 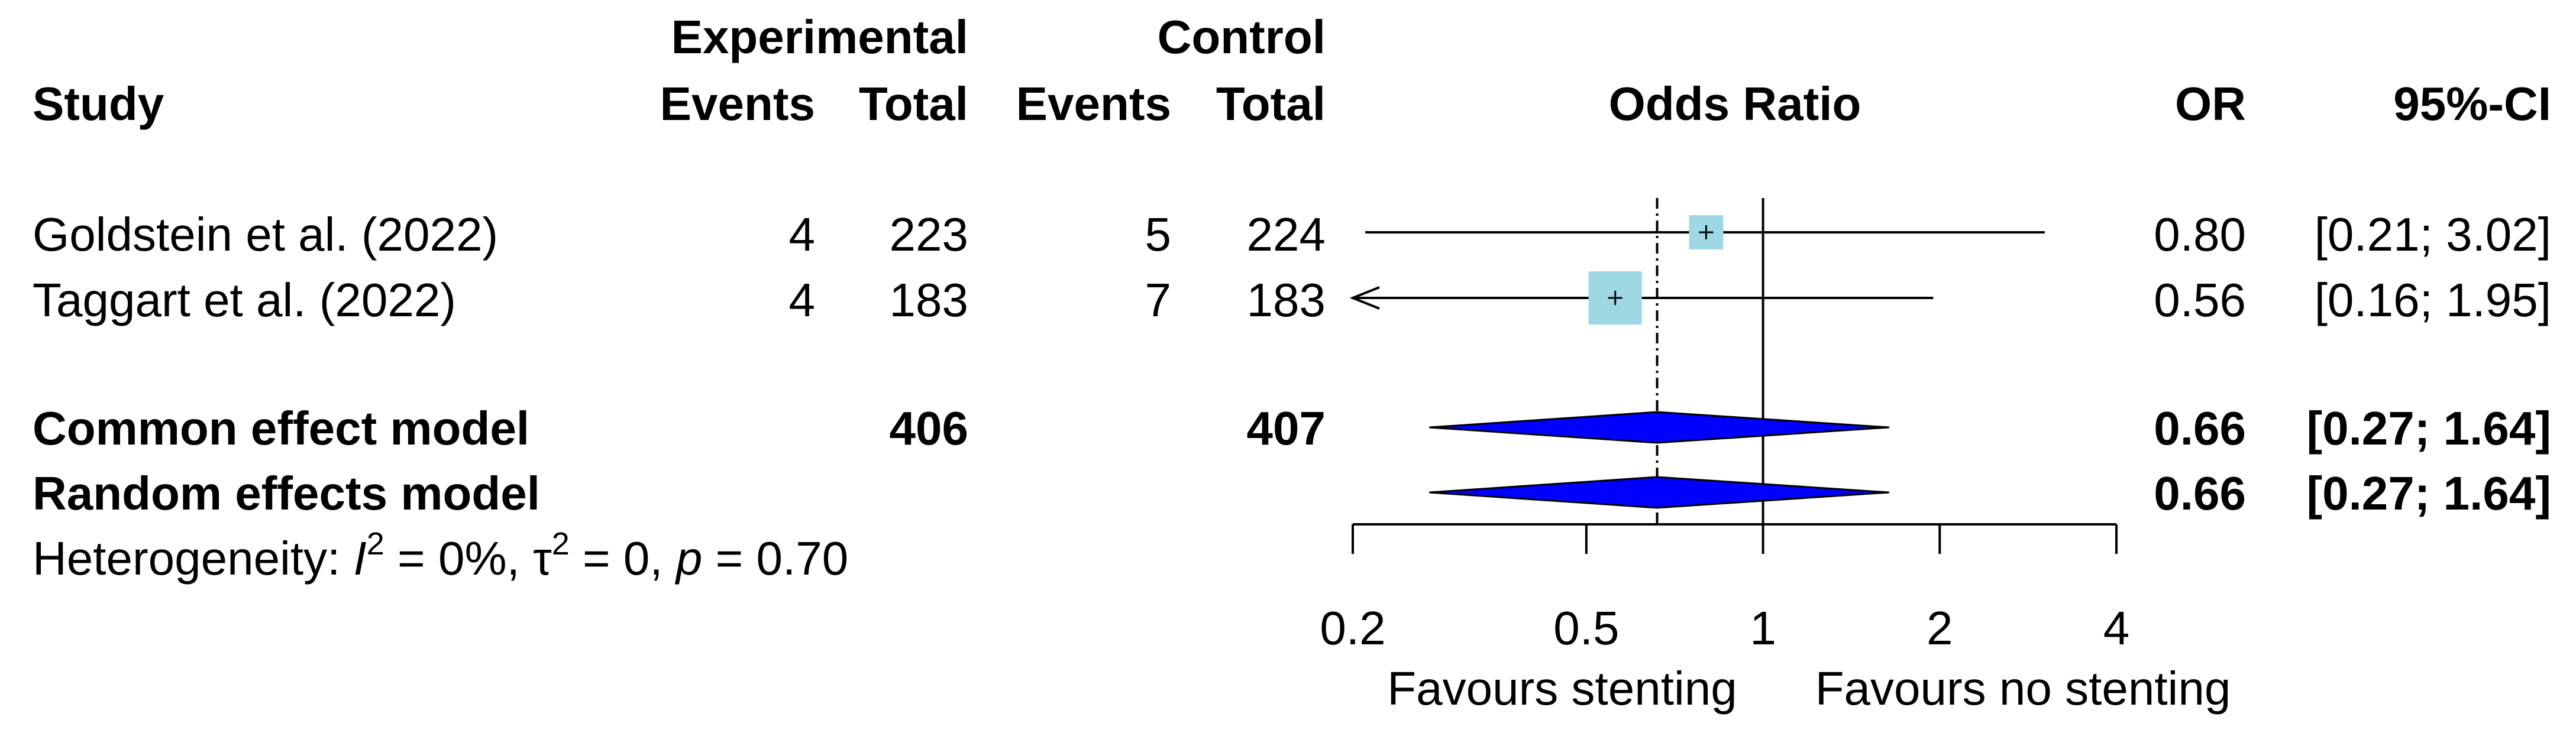 What do you see at coordinates (1735, 103) in the screenshot?
I see `header-plot-title: Odds Ratio` at bounding box center [1735, 103].